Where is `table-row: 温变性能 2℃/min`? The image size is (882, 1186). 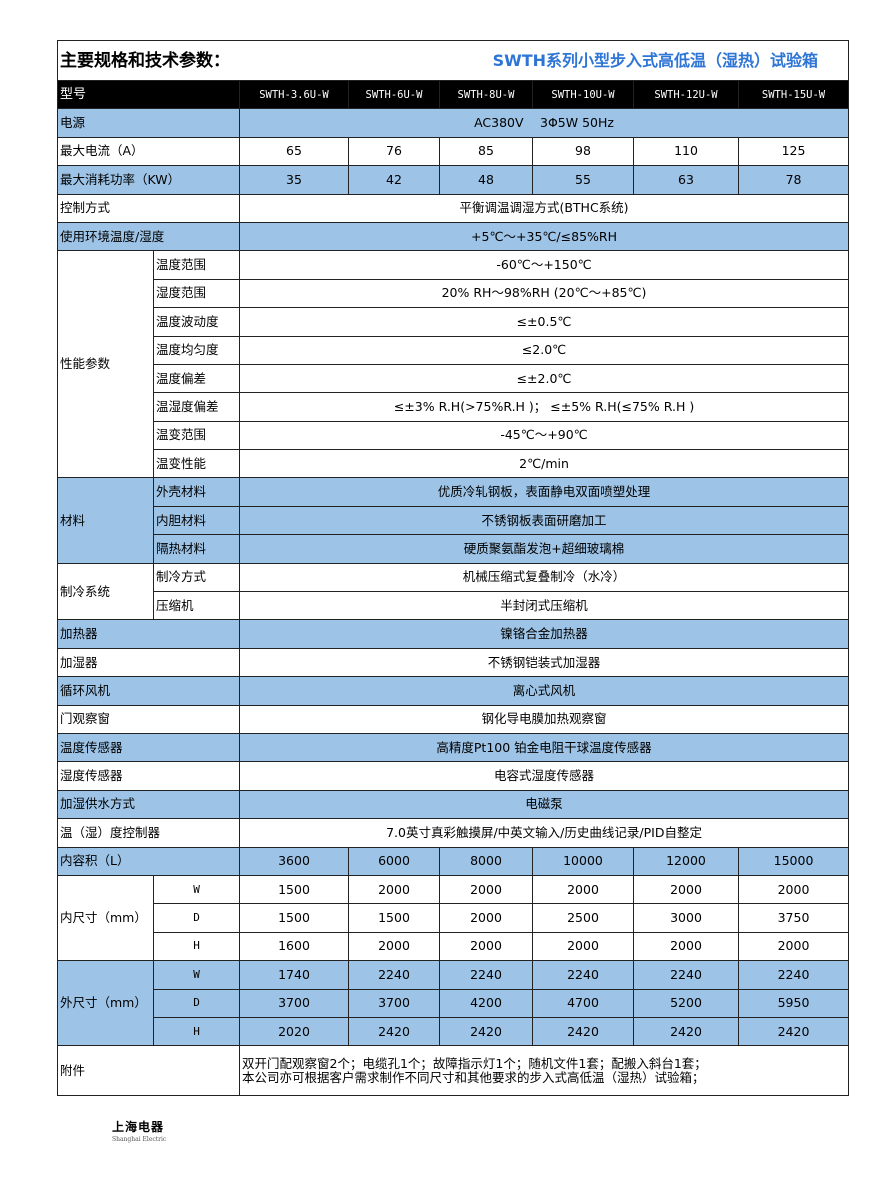 table-row: 温变性能 2℃/min is located at coordinates (454, 464).